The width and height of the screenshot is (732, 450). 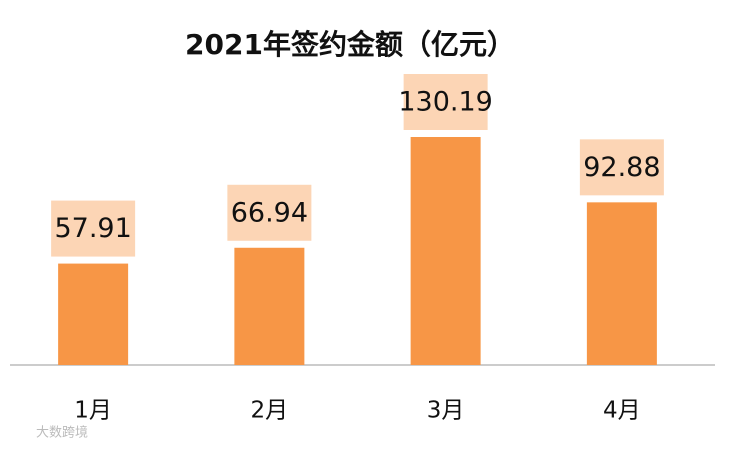 I want to click on value-label: 130.19, so click(x=445, y=102).